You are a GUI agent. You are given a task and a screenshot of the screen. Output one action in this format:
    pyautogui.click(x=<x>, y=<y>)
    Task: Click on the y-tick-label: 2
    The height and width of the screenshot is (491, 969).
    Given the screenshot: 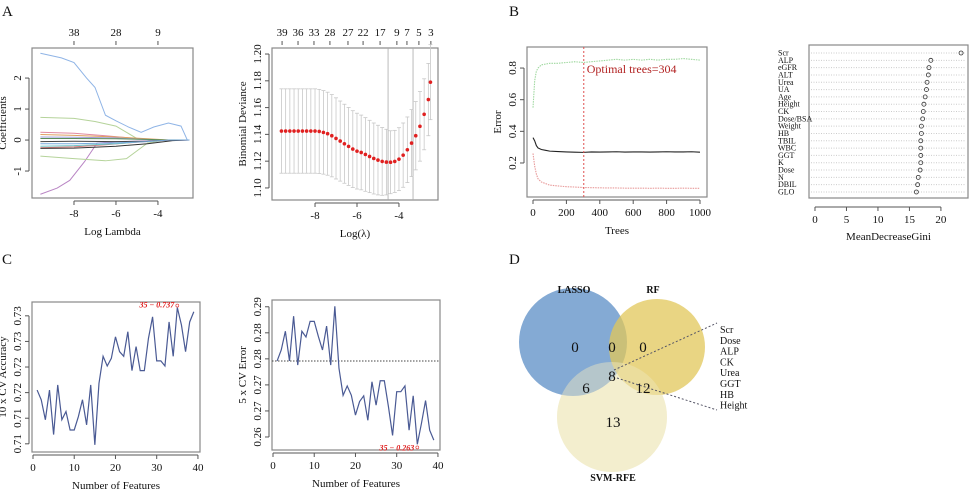 What is the action you would take?
    pyautogui.click(x=18, y=78)
    